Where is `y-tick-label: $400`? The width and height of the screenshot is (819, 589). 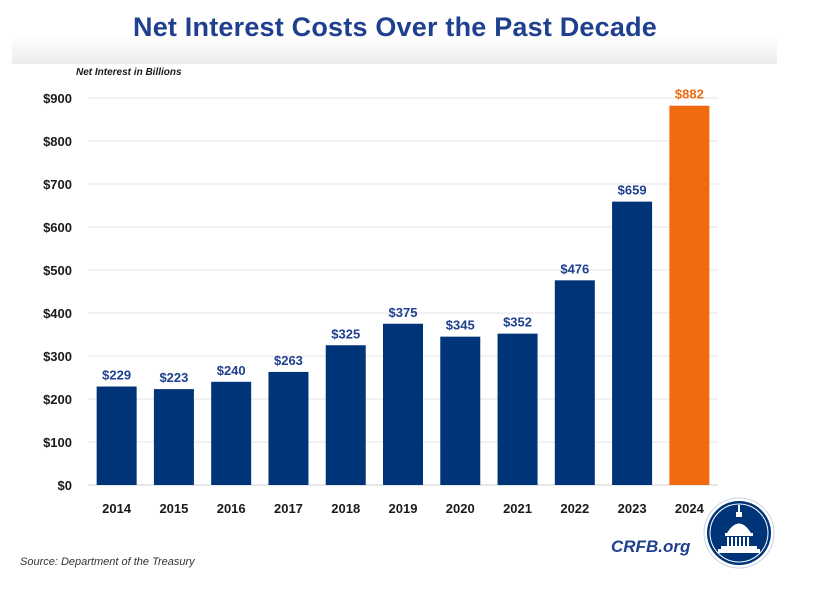 y-tick-label: $400 is located at coordinates (57, 313).